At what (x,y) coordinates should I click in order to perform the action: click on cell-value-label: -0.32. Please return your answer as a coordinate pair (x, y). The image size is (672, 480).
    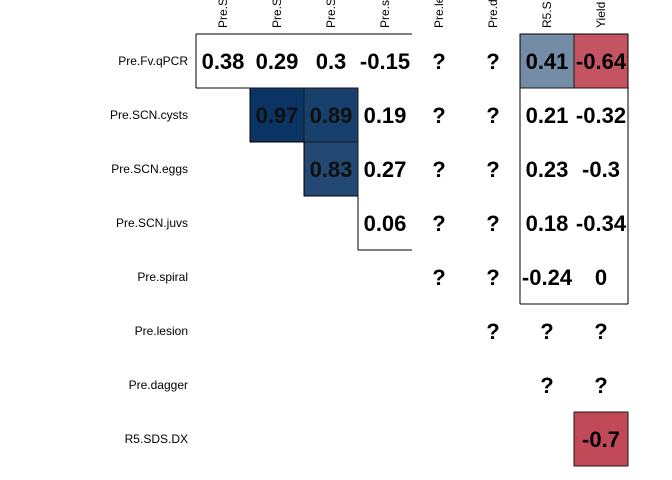
    Looking at the image, I should click on (601, 115).